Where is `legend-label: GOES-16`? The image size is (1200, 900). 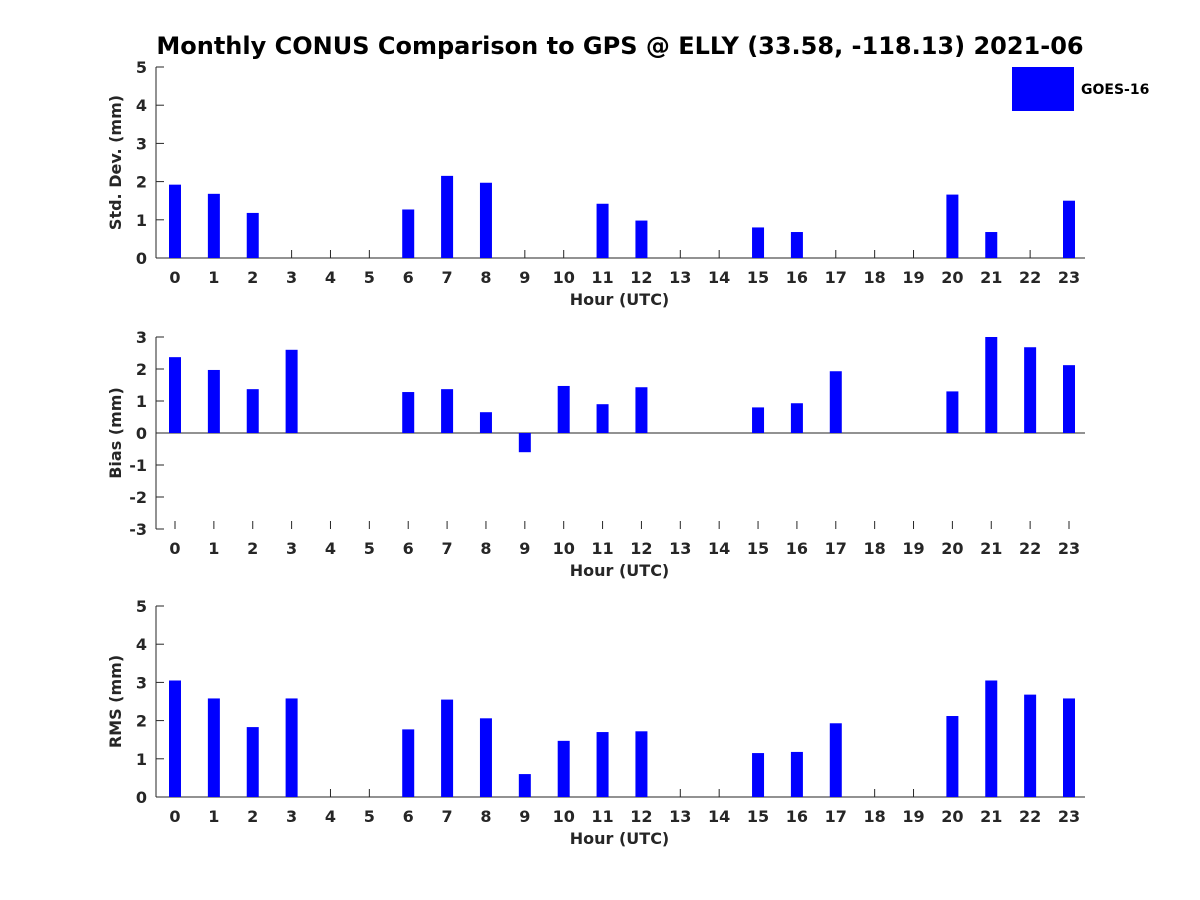 legend-label: GOES-16 is located at coordinates (1115, 90).